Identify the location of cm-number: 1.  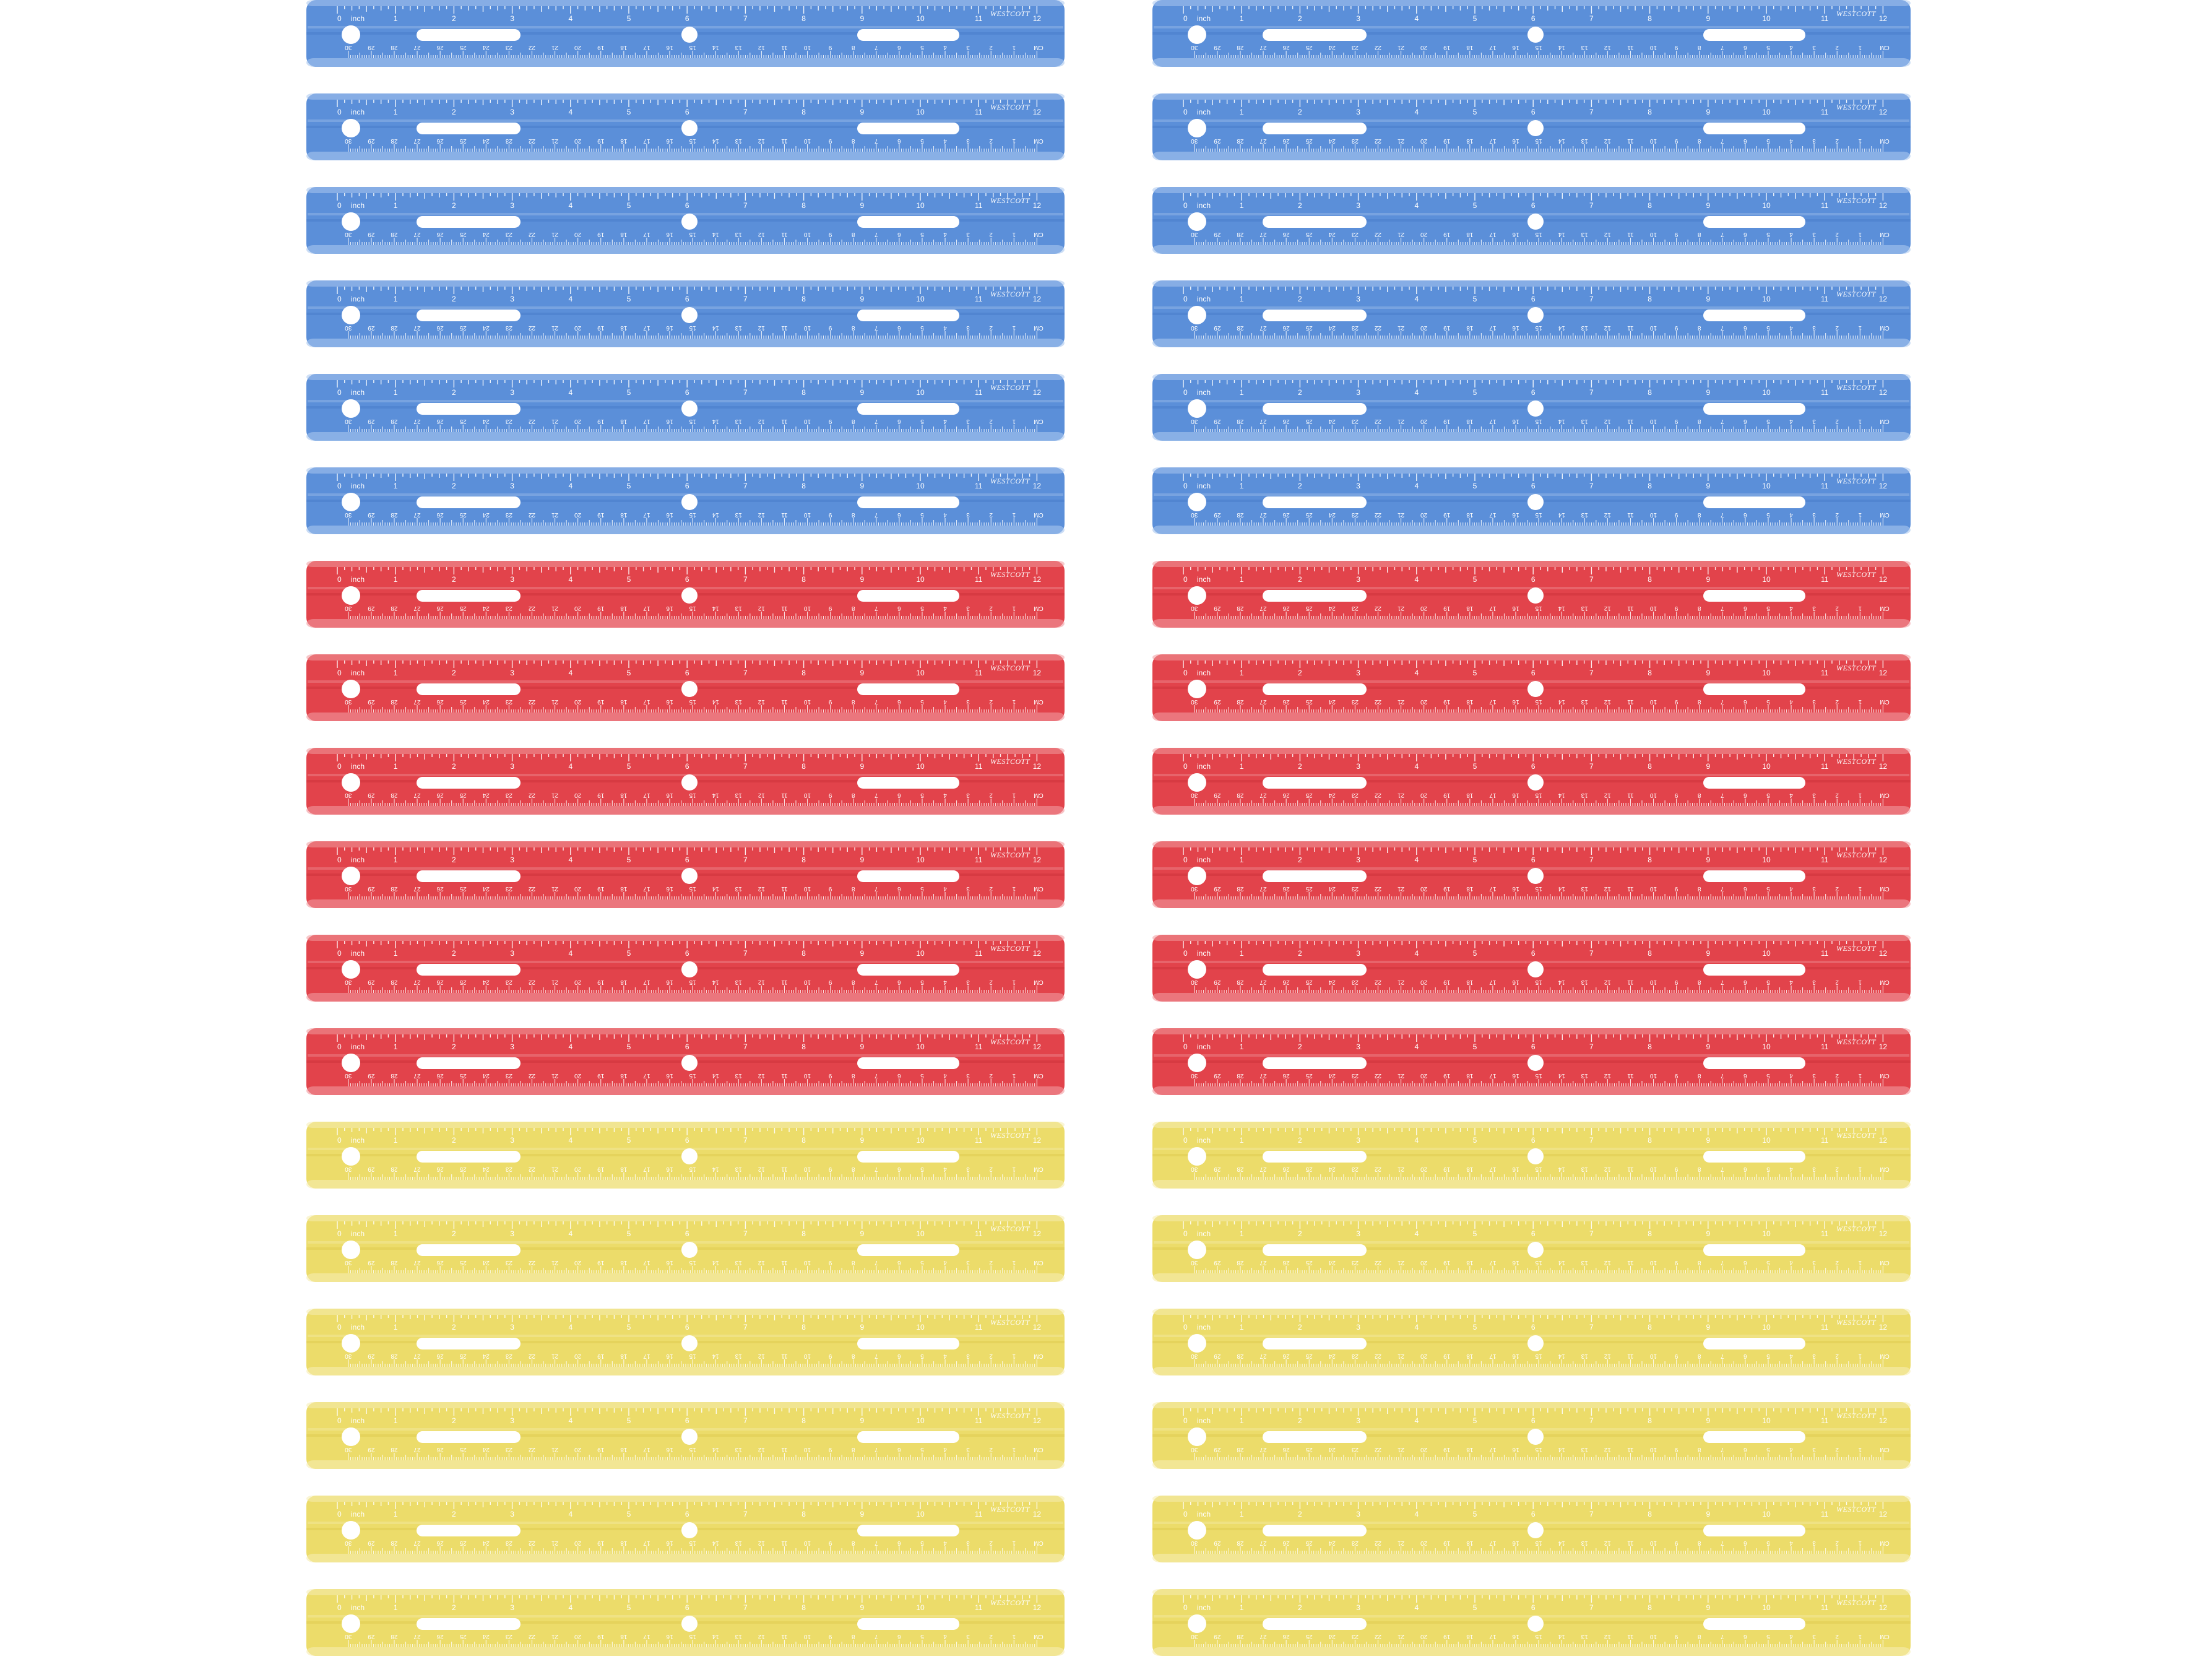
(1014, 140).